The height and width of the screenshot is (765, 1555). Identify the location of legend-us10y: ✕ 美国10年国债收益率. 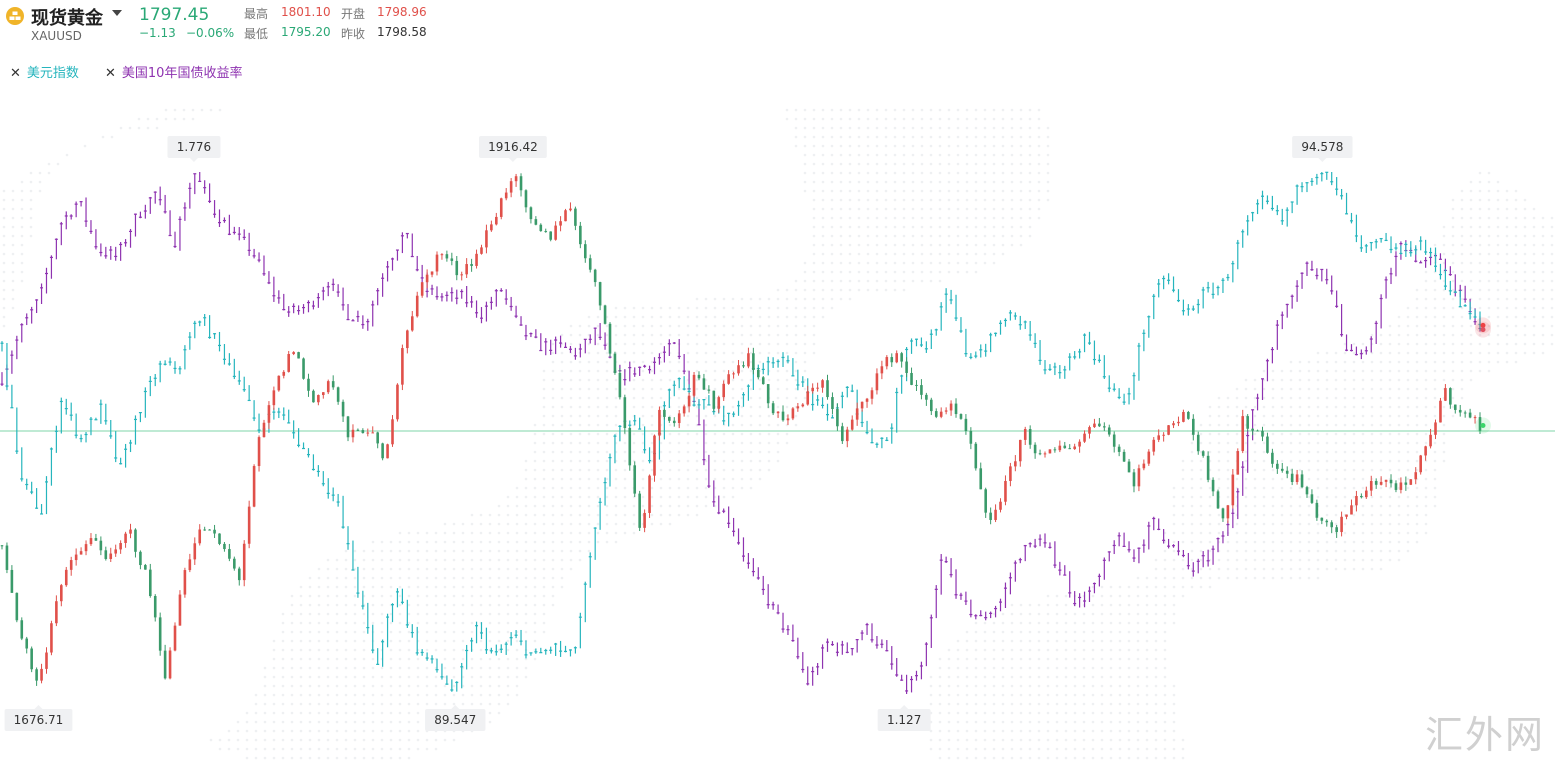
(173, 71).